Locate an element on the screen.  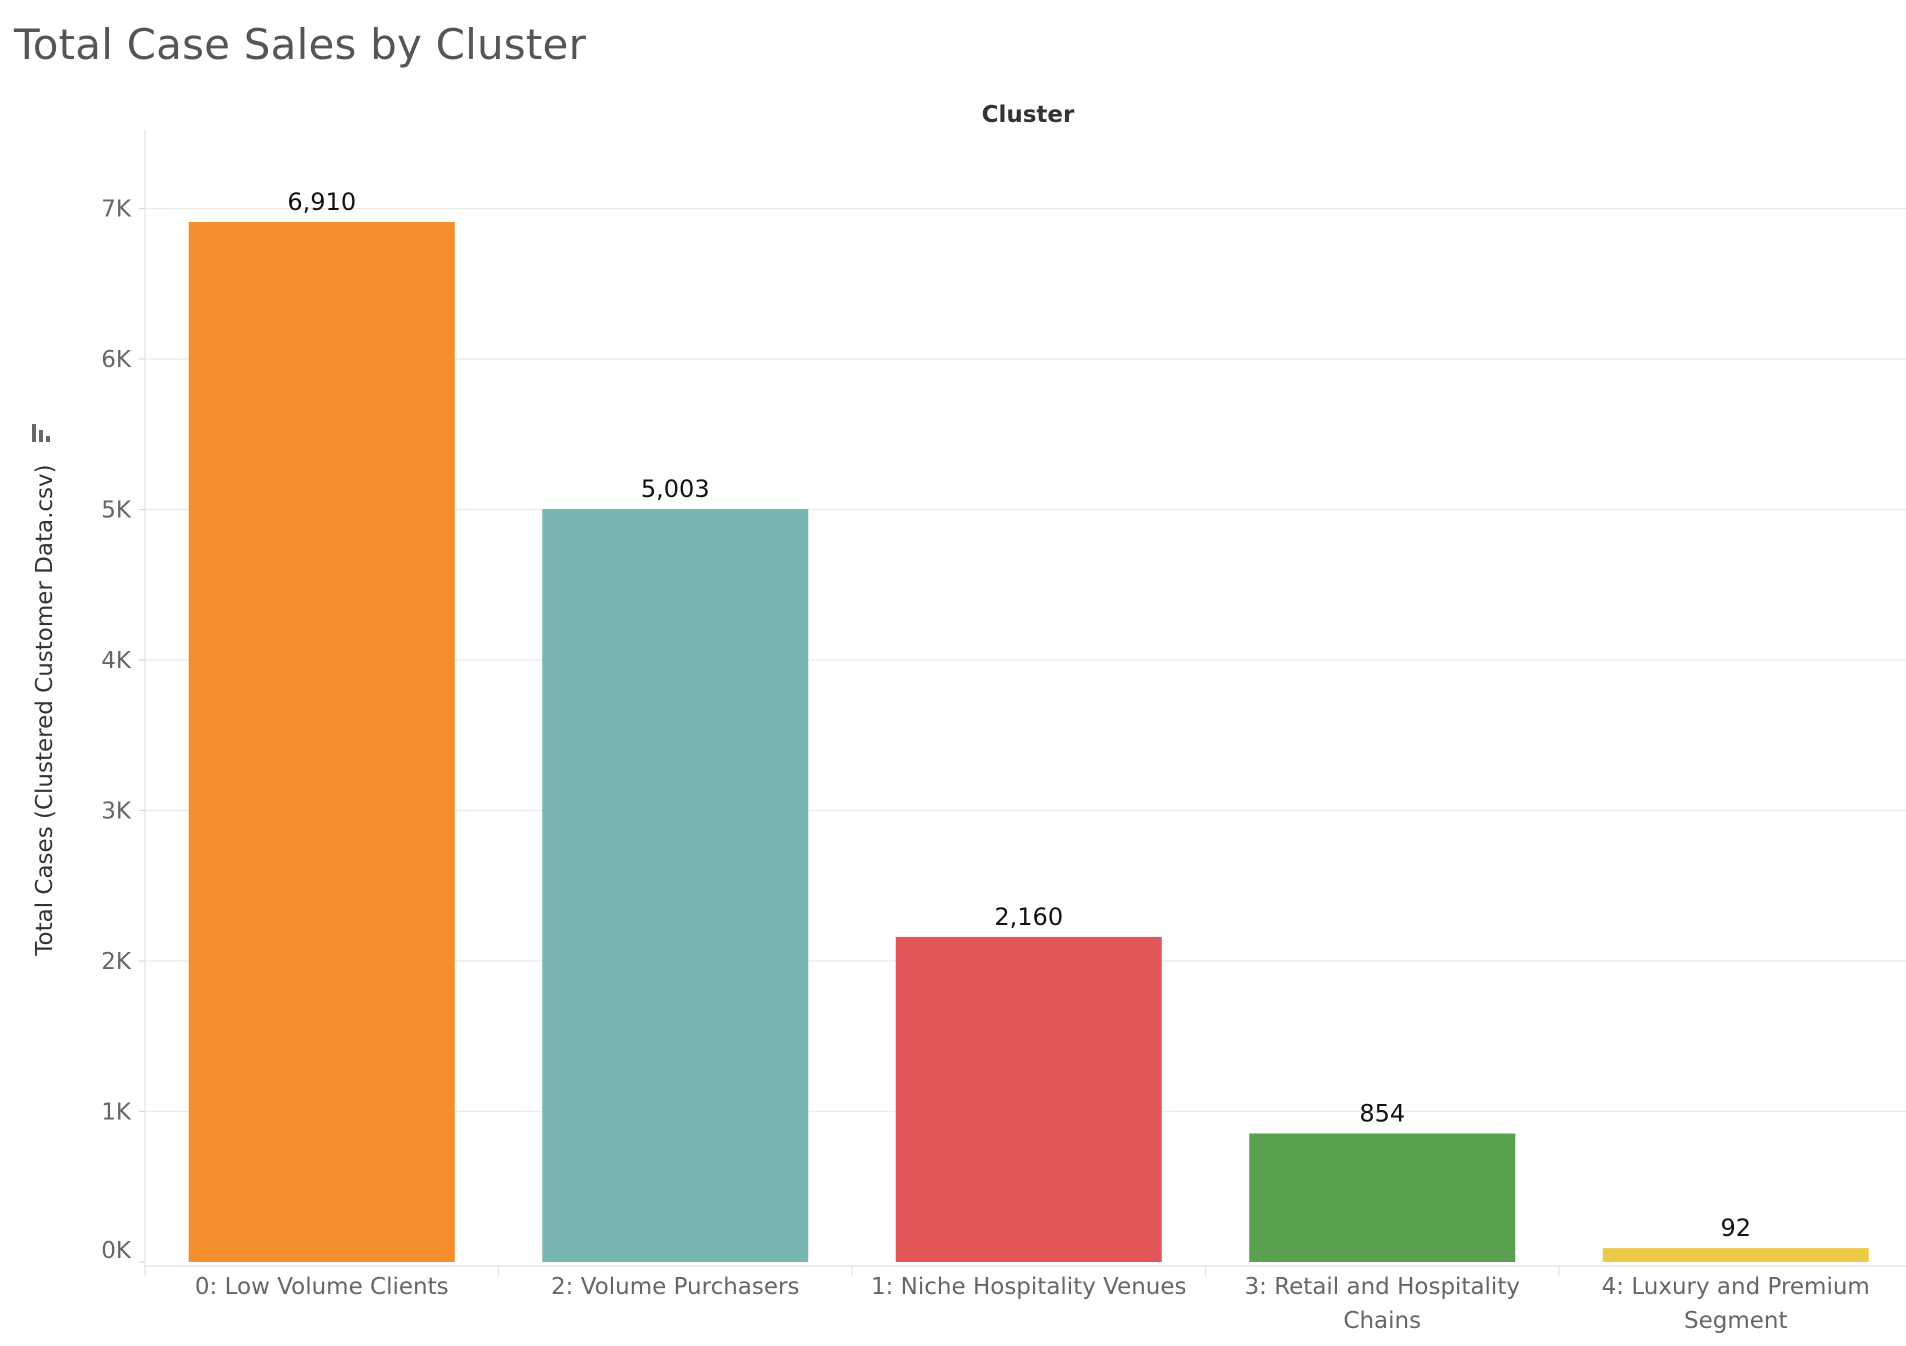
x-category-label: 1: Niche Hospitality Venues is located at coordinates (1029, 1287).